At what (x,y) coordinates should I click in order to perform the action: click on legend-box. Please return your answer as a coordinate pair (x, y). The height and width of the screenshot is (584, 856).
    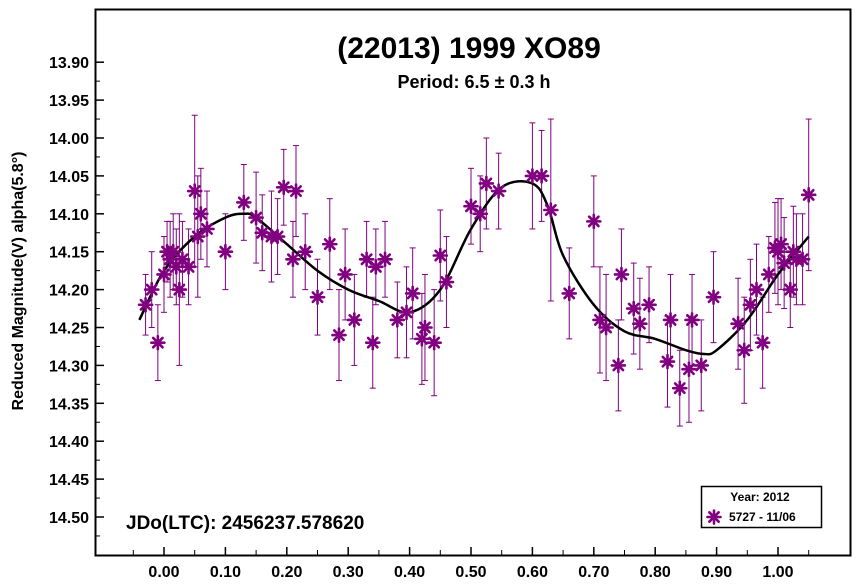
    Looking at the image, I should click on (761, 507).